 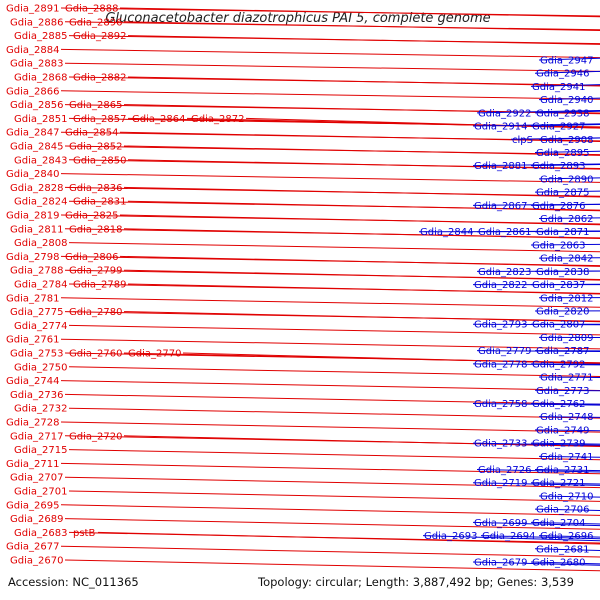 What do you see at coordinates (558, 404) in the screenshot?
I see `gene-label-reverse: Gdia_2762` at bounding box center [558, 404].